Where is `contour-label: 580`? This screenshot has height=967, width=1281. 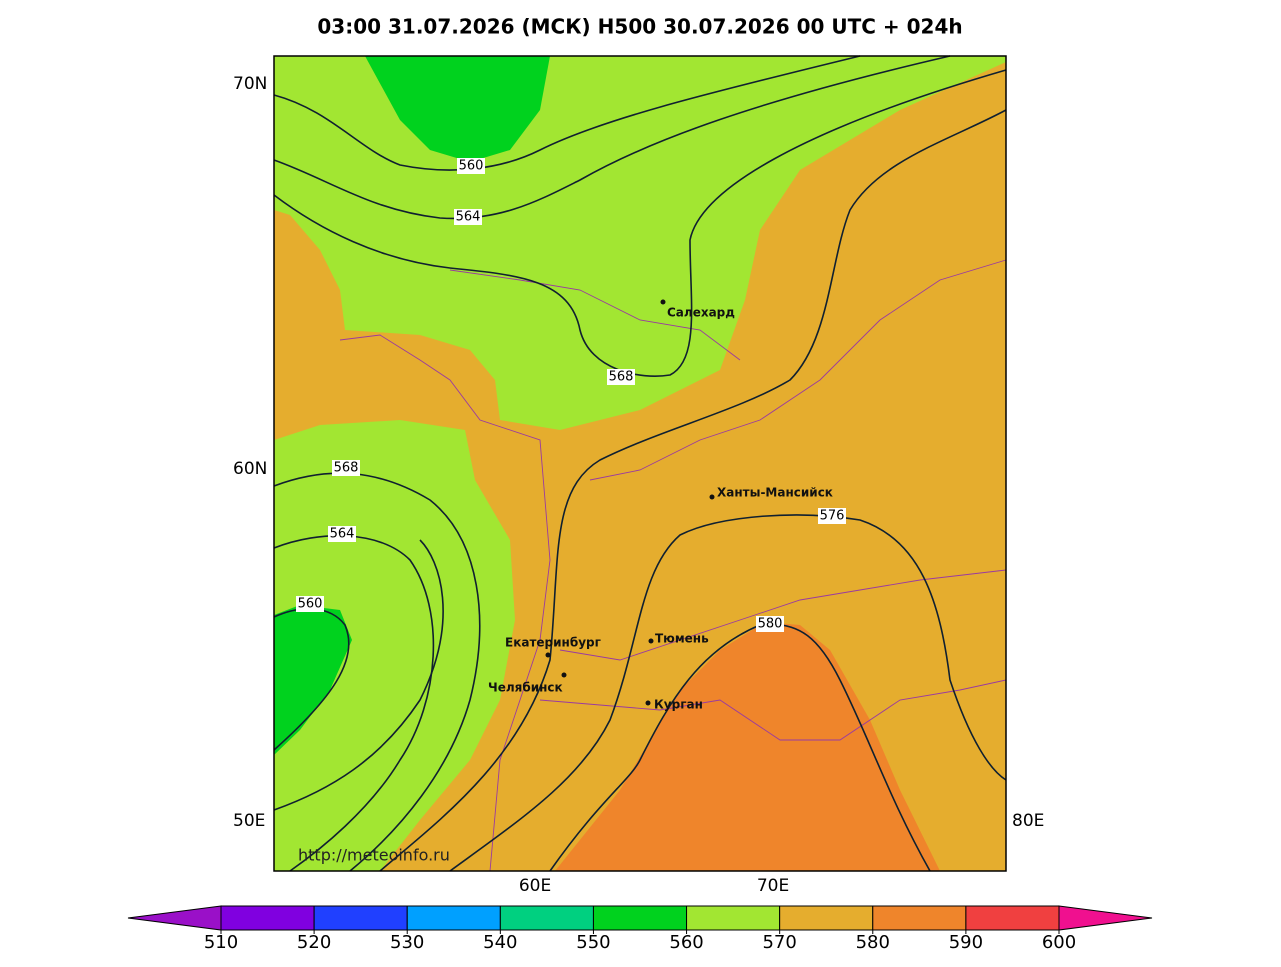 contour-label: 580 is located at coordinates (770, 624).